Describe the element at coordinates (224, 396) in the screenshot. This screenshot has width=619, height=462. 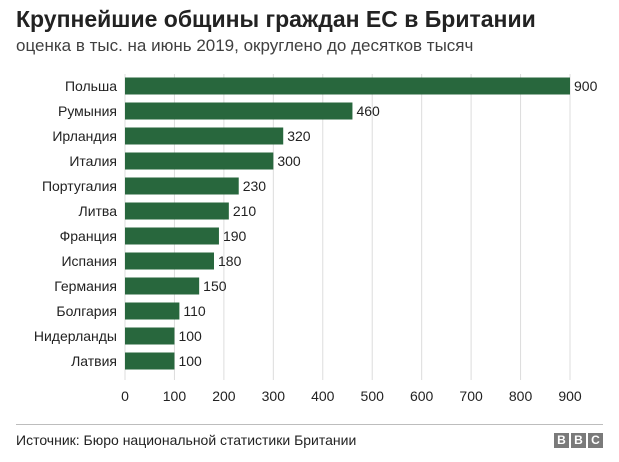
I see `x-tick-label: 200` at that location.